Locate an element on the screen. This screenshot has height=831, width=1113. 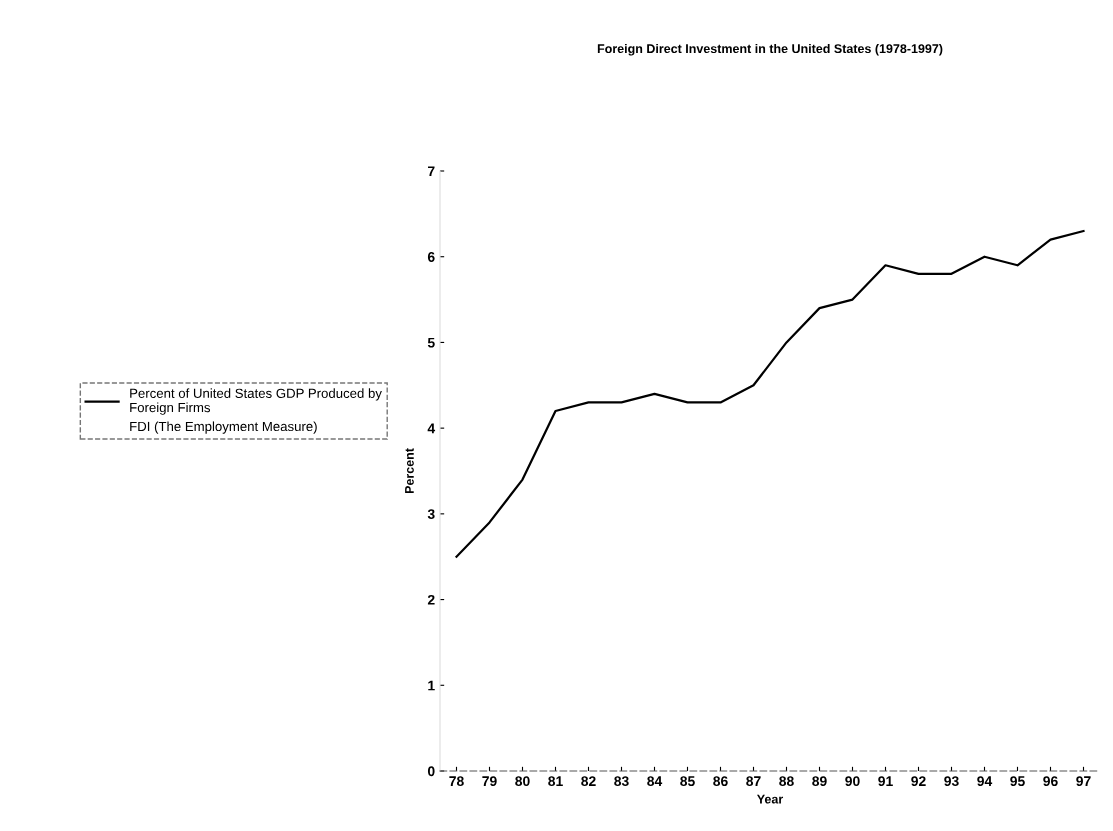
x-tick-label: 88 is located at coordinates (786, 781).